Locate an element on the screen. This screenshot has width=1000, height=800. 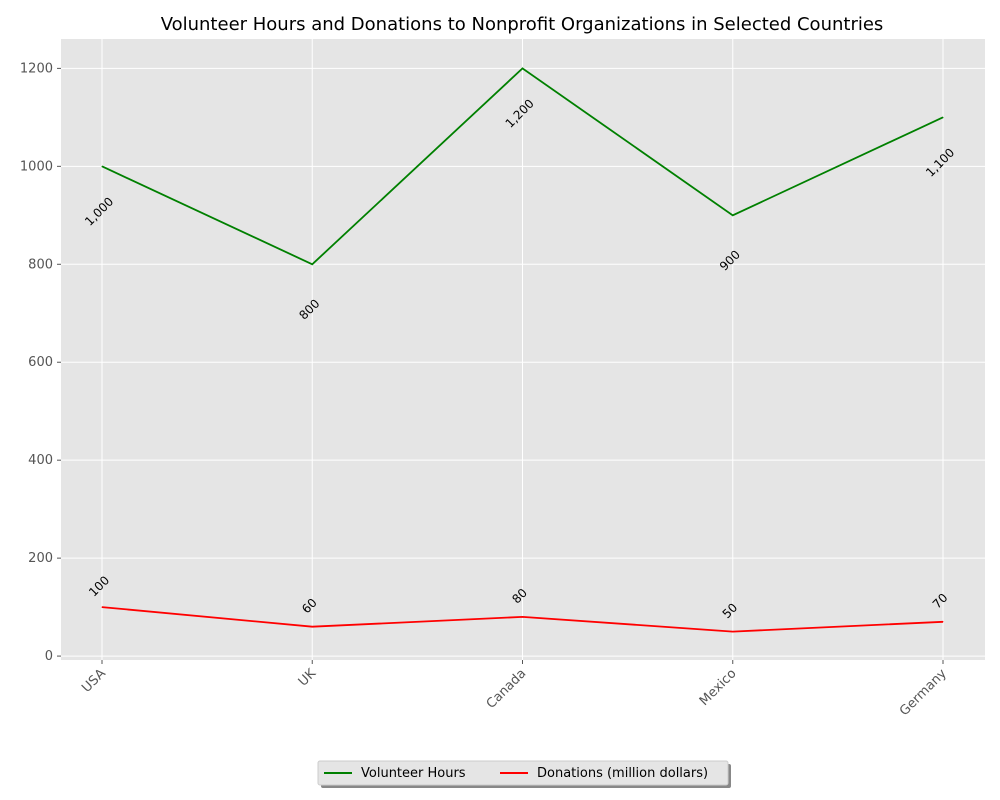
y-tick-label: 600 is located at coordinates (40, 362).